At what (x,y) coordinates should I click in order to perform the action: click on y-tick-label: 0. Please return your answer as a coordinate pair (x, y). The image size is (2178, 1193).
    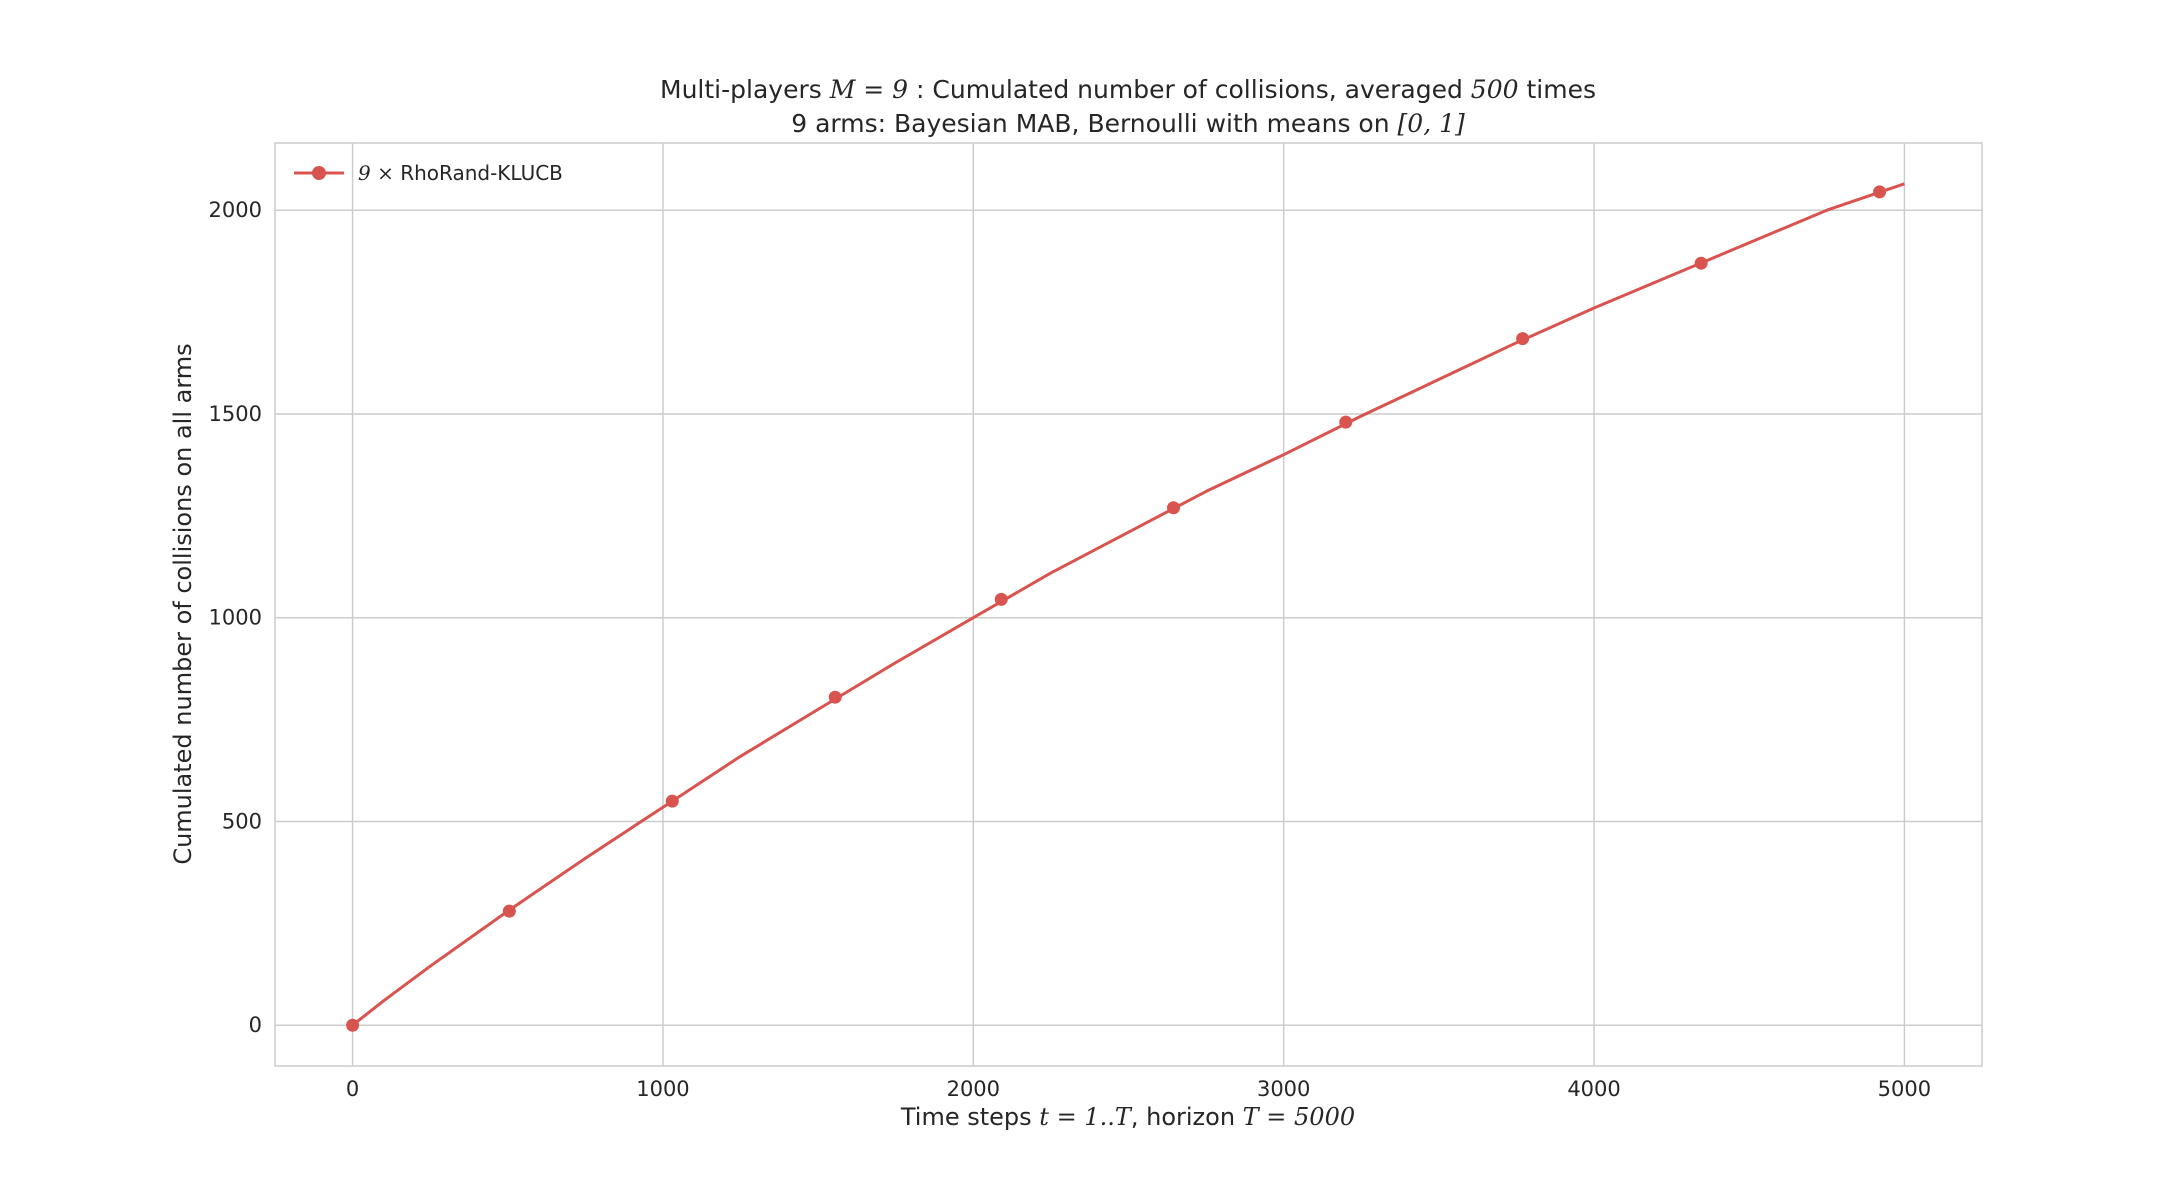
    Looking at the image, I should click on (255, 1025).